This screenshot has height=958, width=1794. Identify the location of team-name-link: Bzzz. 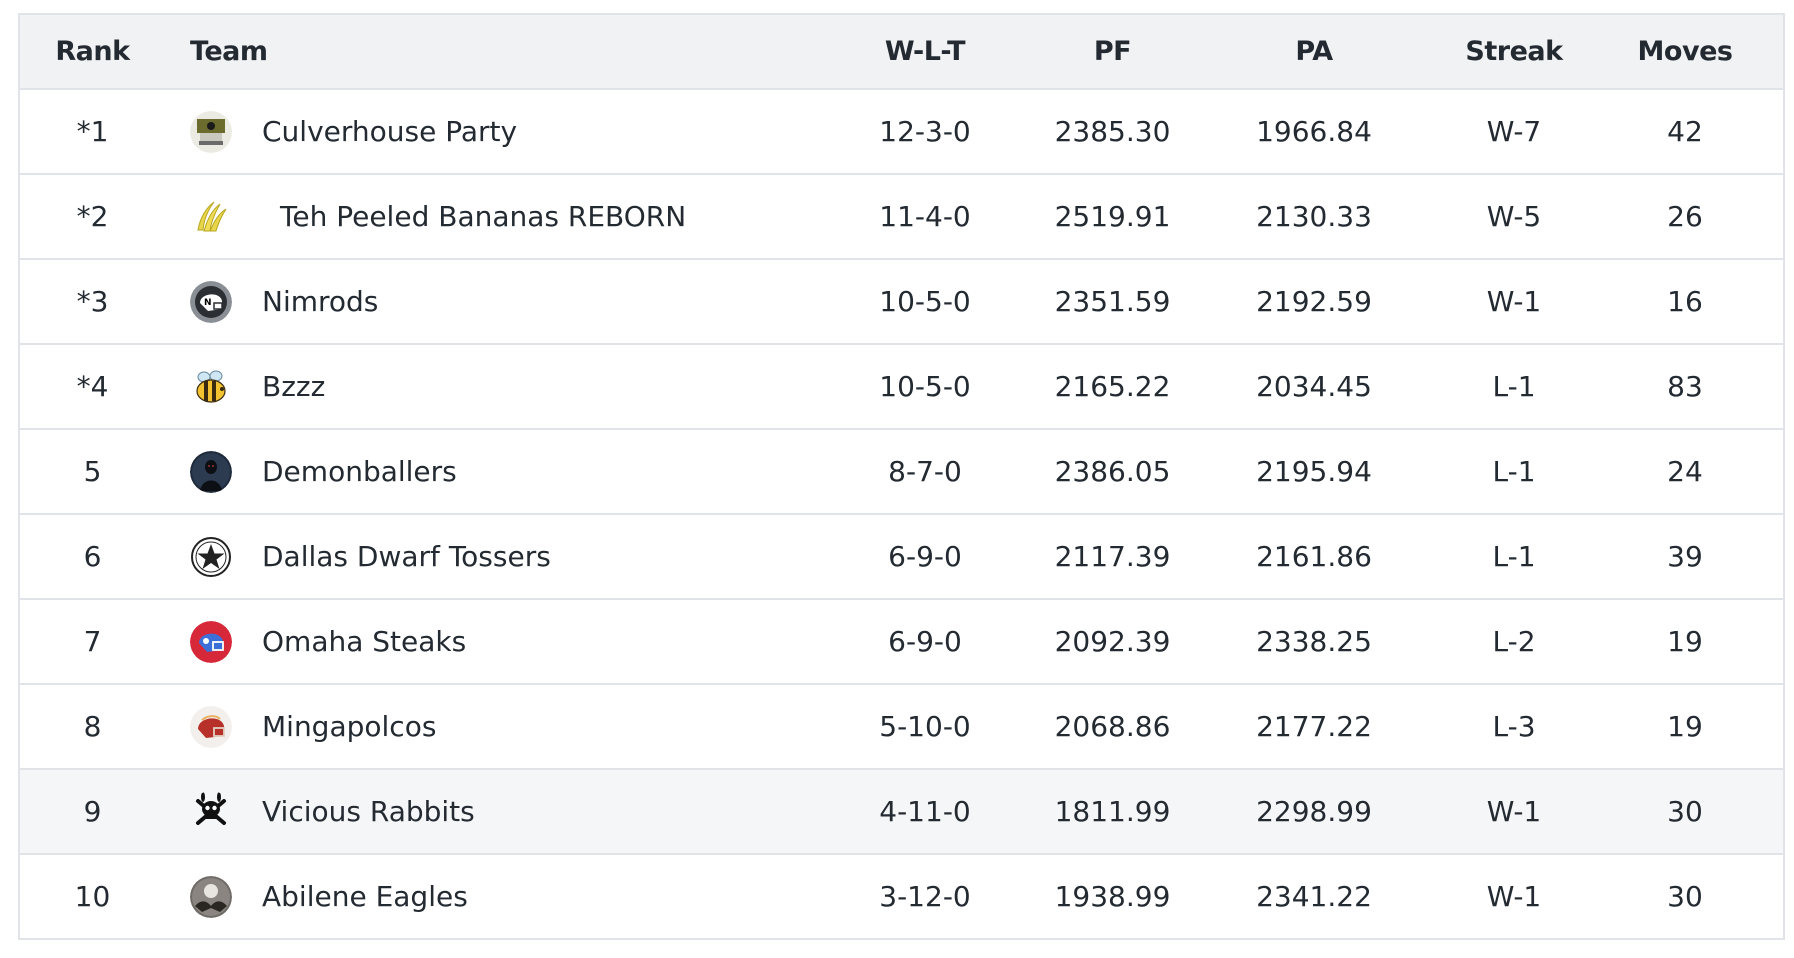
(294, 386).